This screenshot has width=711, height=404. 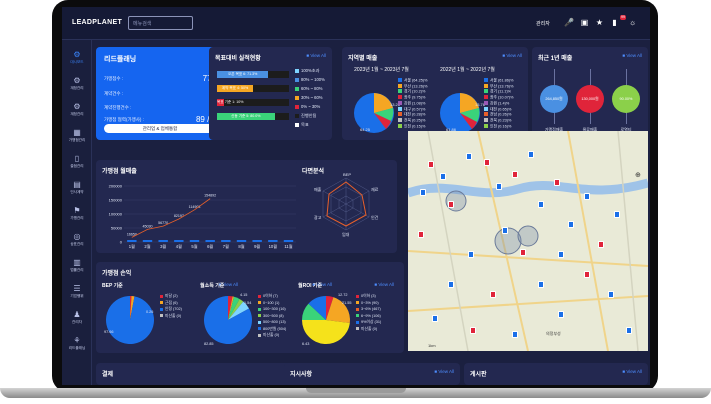 I want to click on left-pie-label: 64.25, so click(x=365, y=129).